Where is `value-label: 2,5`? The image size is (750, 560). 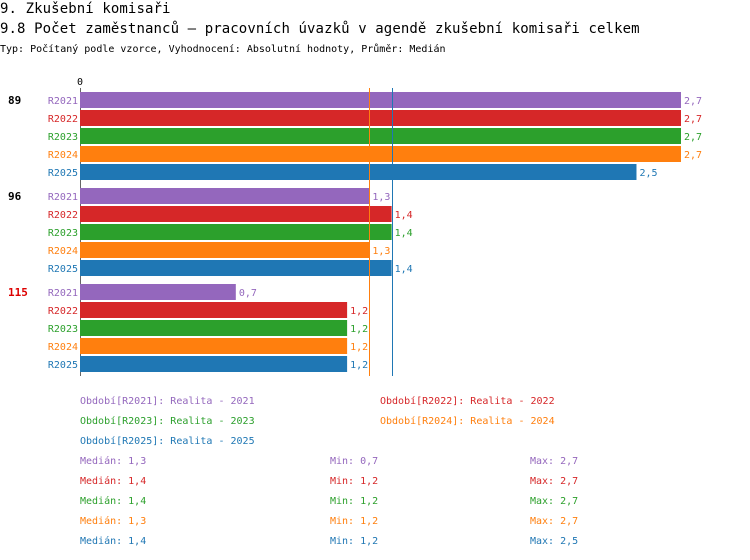 value-label: 2,5 is located at coordinates (648, 173).